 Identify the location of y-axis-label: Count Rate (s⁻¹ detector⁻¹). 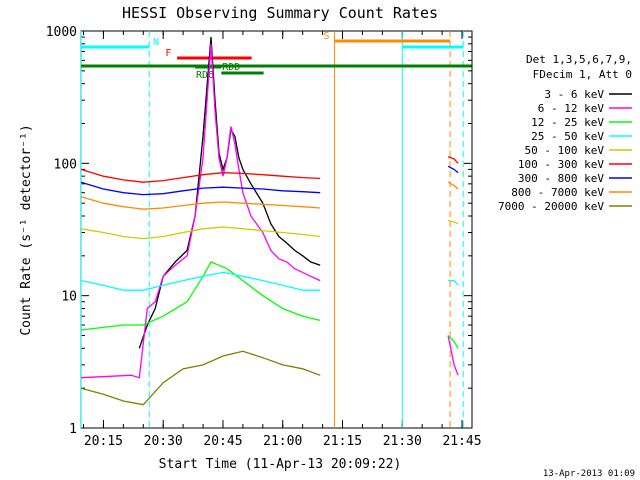
(26, 229).